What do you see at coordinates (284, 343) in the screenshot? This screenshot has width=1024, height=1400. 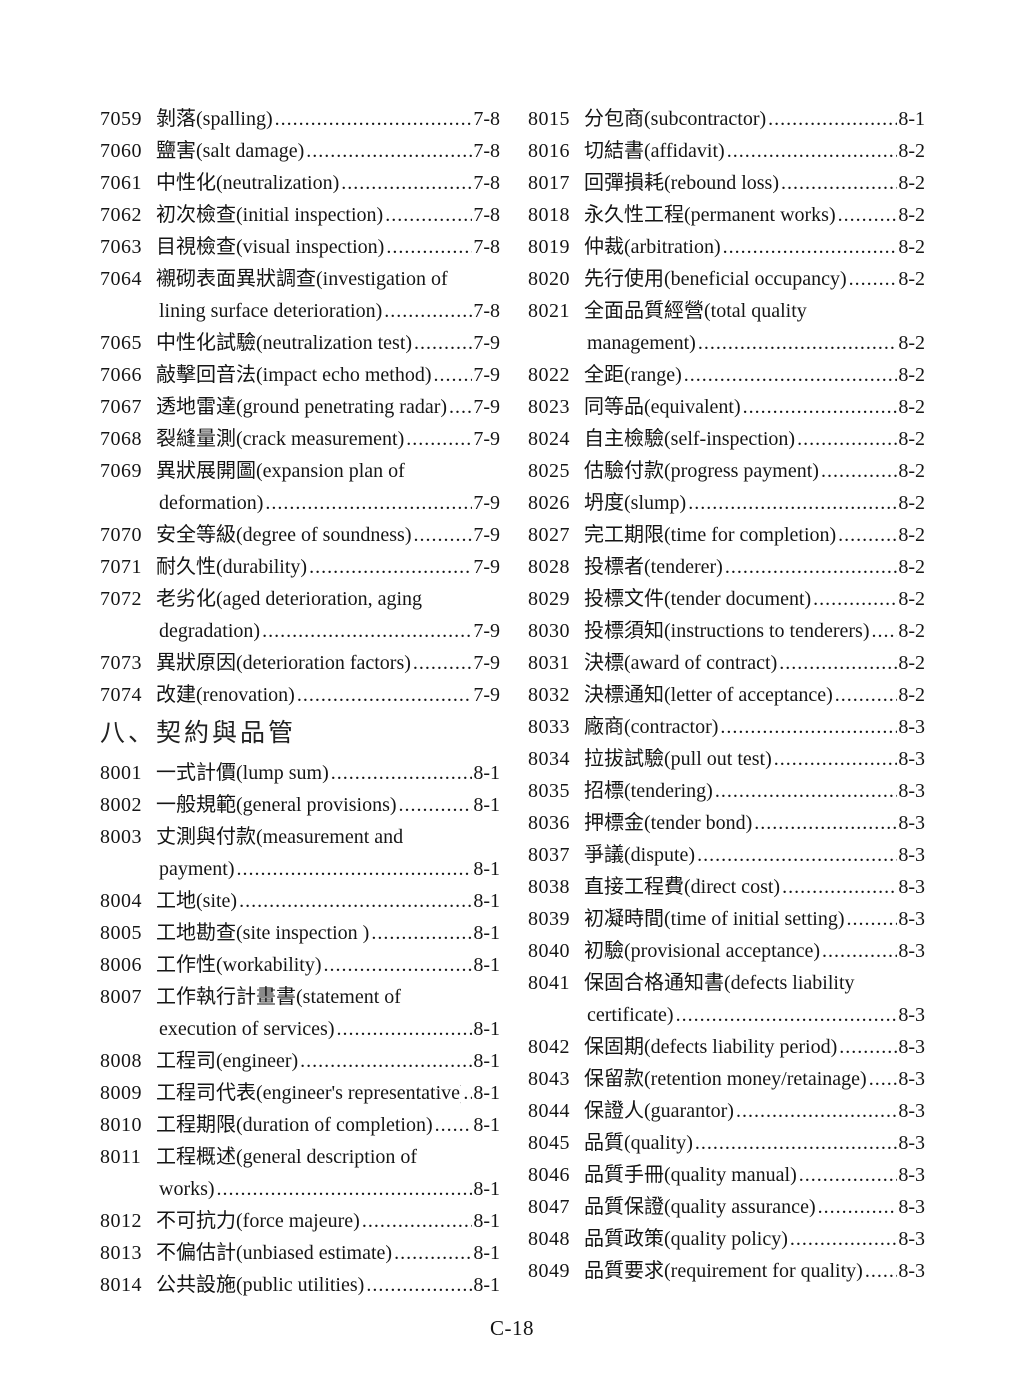 I see `entry-term: 中性化試驗(neutralization test)` at bounding box center [284, 343].